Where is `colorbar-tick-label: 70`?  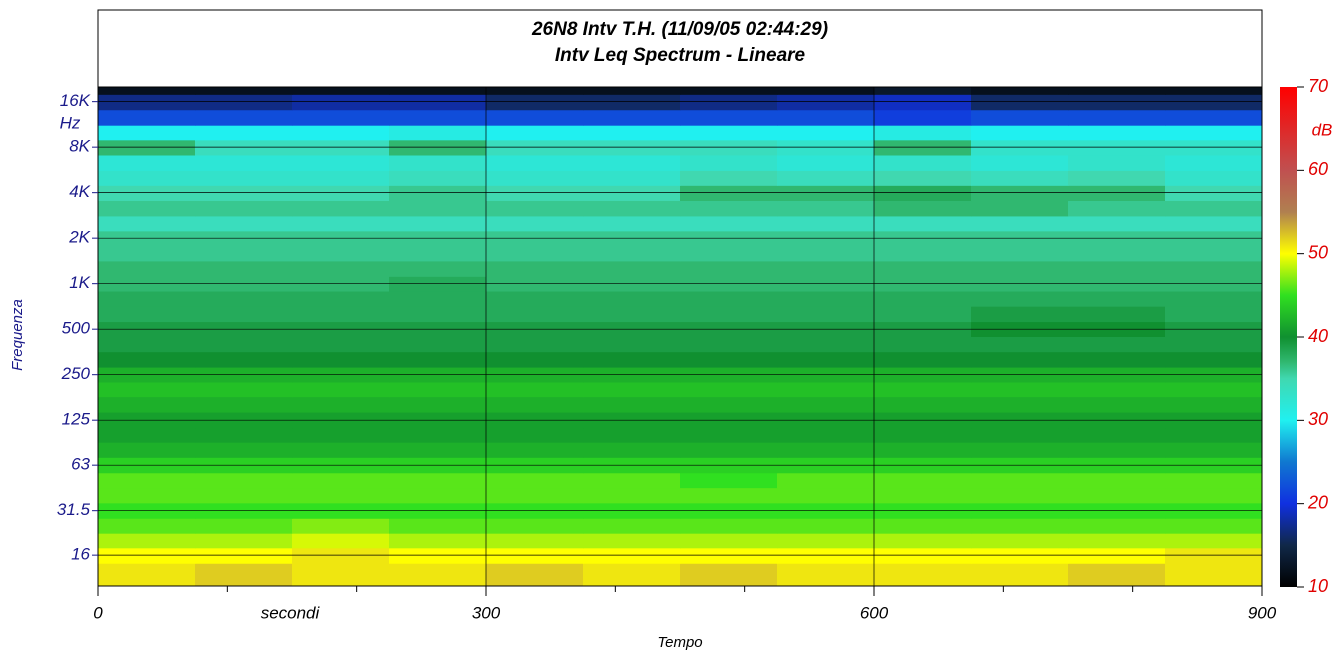
colorbar-tick-label: 70 is located at coordinates (1318, 86).